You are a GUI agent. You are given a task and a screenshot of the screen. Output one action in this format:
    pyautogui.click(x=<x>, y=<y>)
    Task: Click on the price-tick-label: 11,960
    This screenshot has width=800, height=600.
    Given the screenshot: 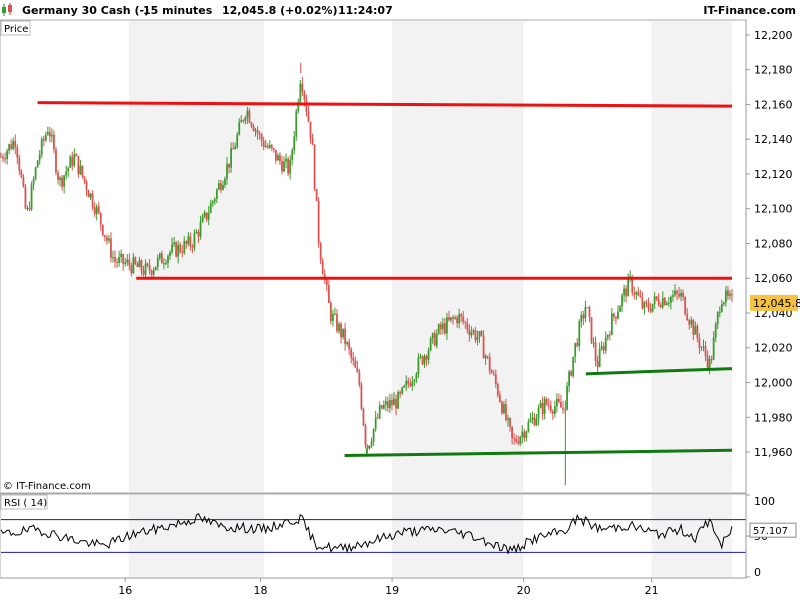 What is the action you would take?
    pyautogui.click(x=773, y=452)
    